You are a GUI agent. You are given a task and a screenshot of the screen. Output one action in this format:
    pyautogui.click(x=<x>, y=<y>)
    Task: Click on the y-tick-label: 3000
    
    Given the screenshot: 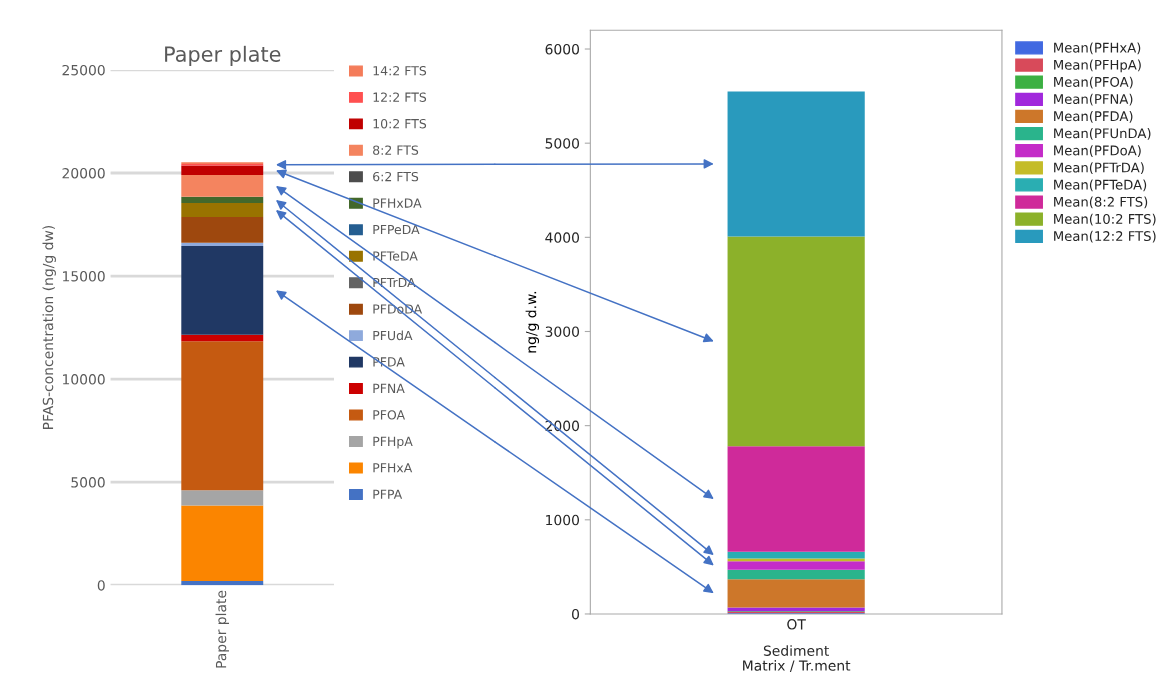 What is the action you would take?
    pyautogui.click(x=562, y=331)
    